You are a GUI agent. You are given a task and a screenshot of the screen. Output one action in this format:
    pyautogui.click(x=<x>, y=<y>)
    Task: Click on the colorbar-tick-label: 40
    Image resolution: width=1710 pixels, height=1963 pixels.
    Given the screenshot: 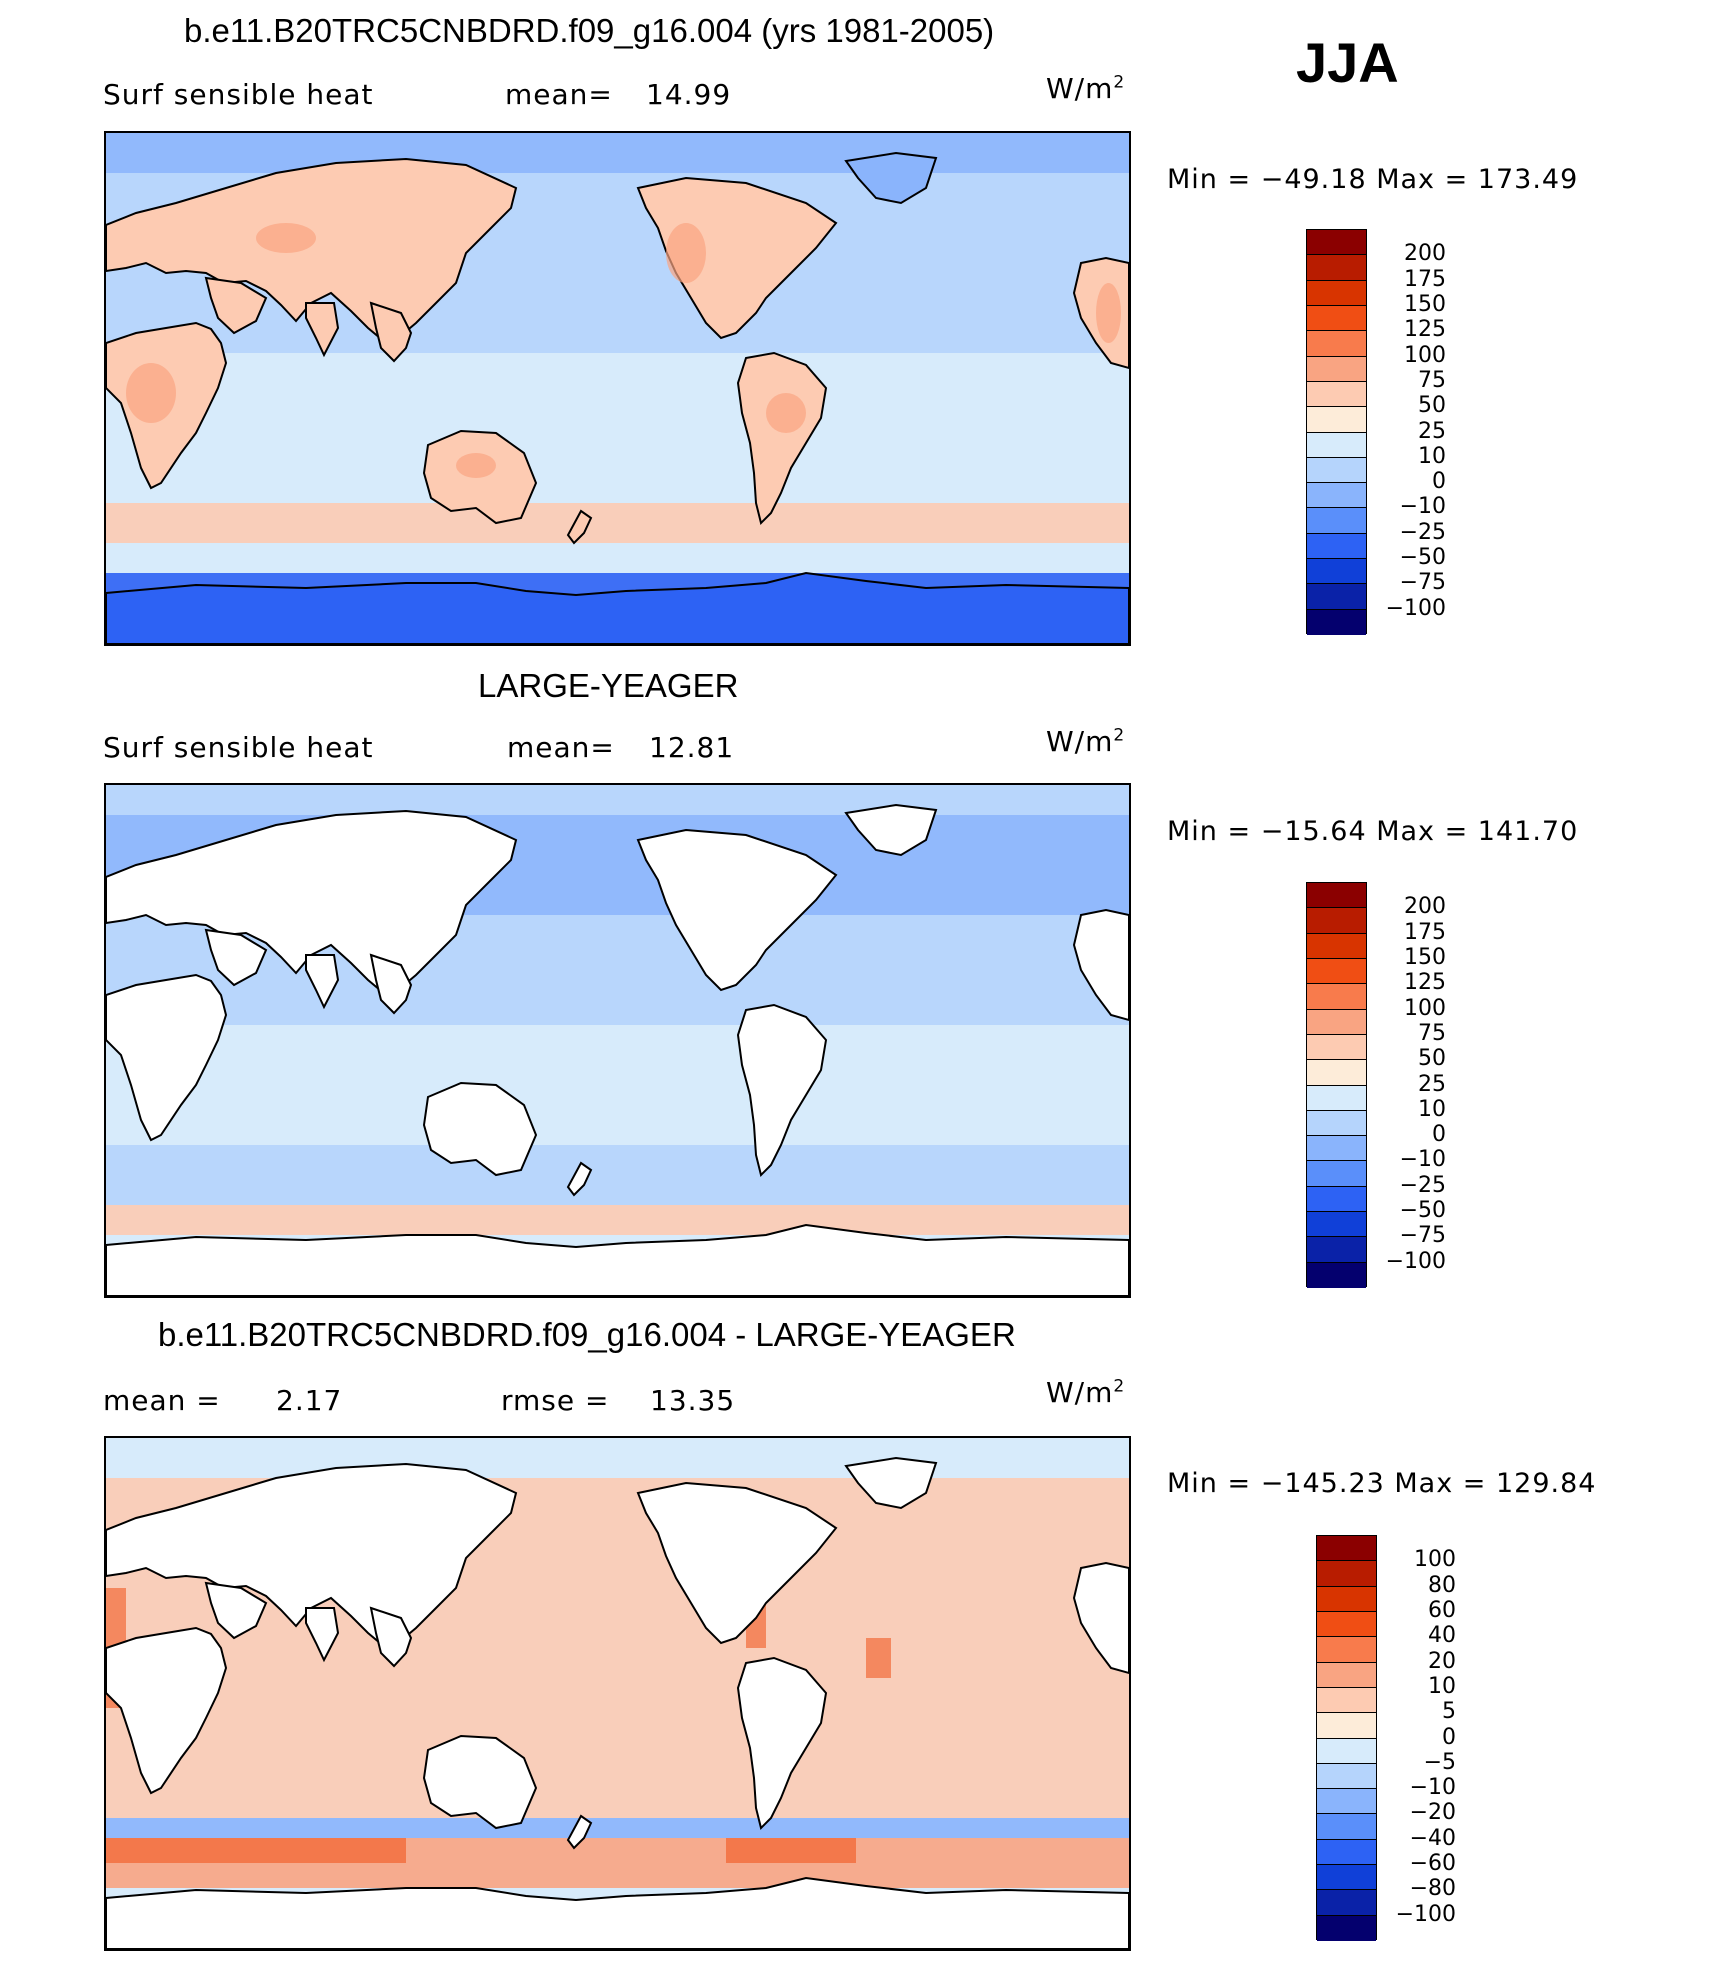 What is the action you would take?
    pyautogui.click(x=1442, y=1636)
    